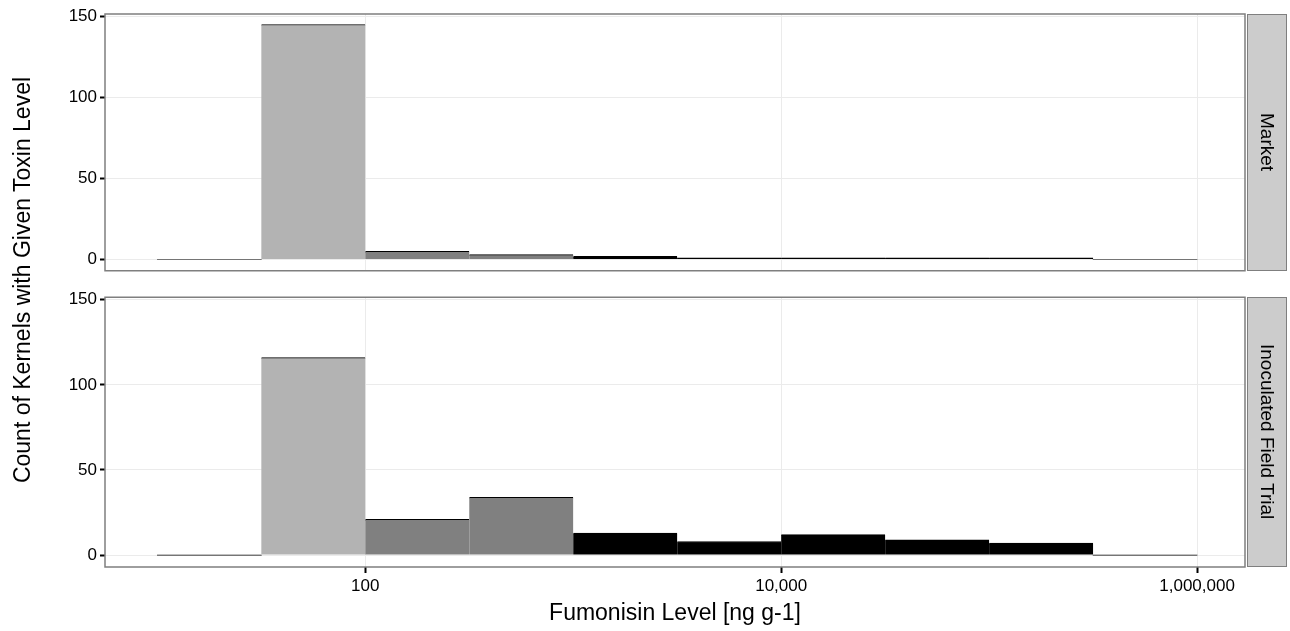 The image size is (1290, 631). What do you see at coordinates (1267, 142) in the screenshot?
I see `text: Market` at bounding box center [1267, 142].